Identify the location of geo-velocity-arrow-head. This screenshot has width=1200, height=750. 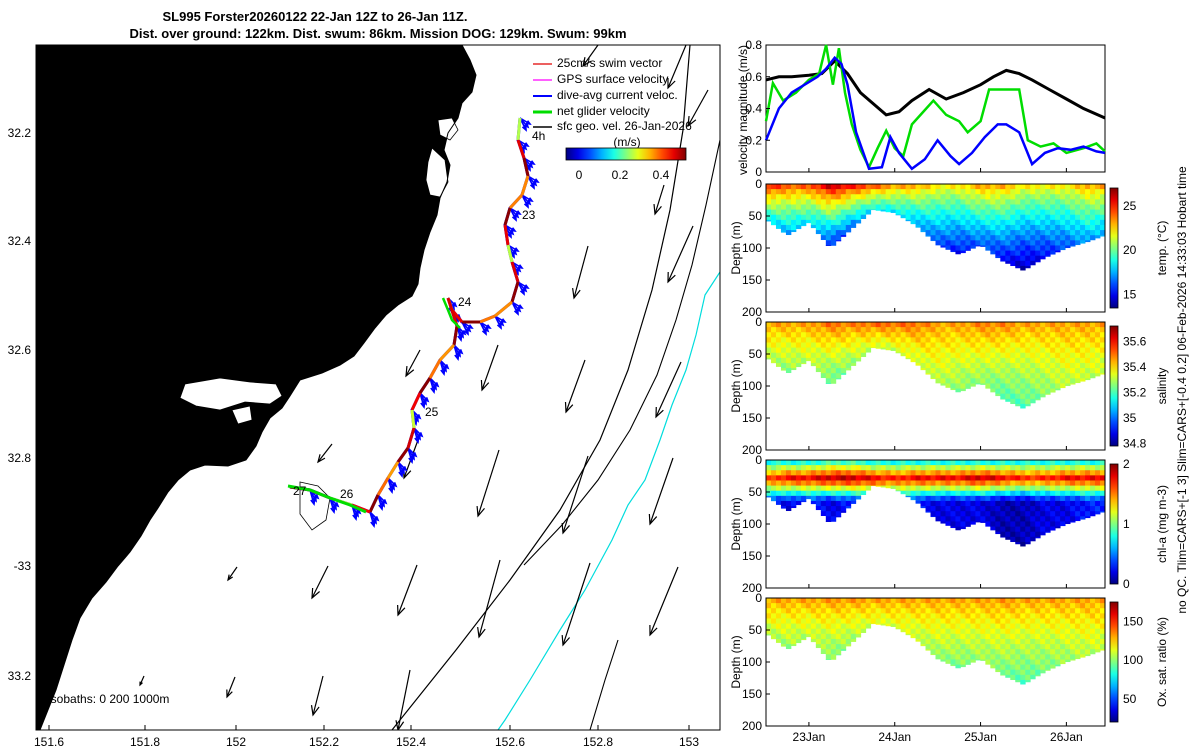
(653, 519).